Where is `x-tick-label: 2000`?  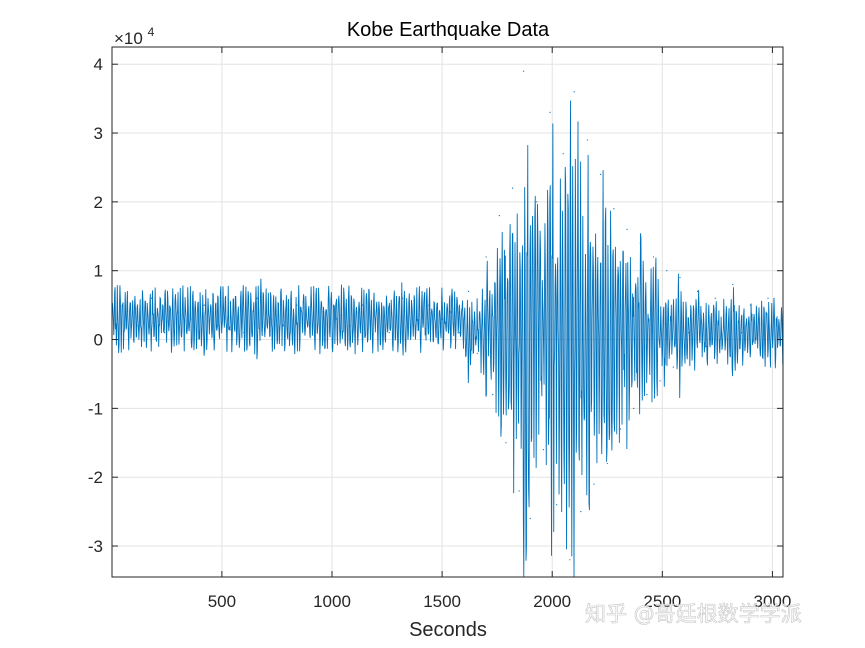 x-tick-label: 2000 is located at coordinates (552, 601).